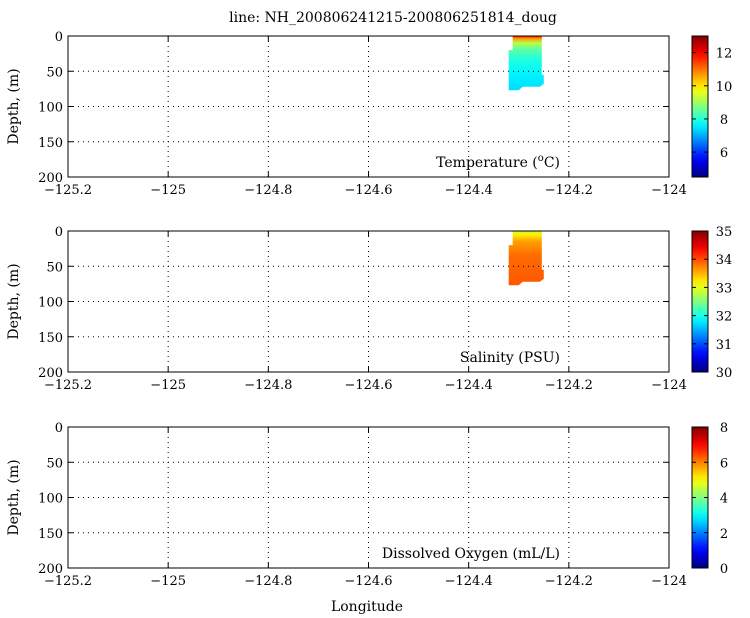 The image size is (750, 618). What do you see at coordinates (724, 345) in the screenshot?
I see `colorbar-tick-label: 31` at bounding box center [724, 345].